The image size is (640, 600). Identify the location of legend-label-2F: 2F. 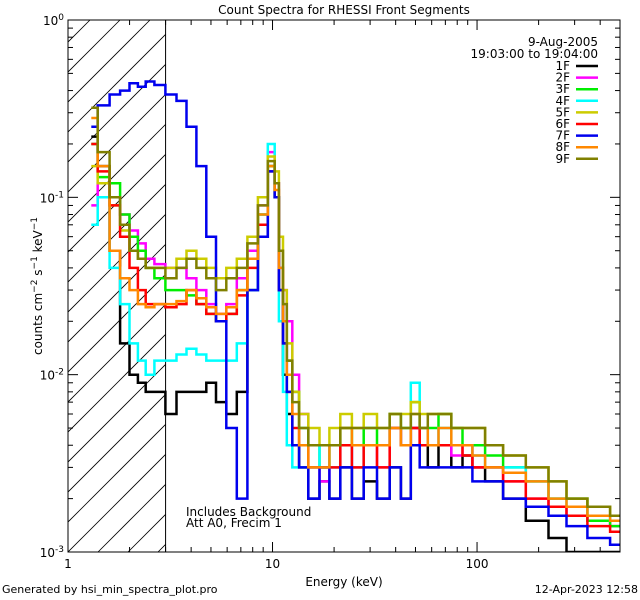
(562, 78).